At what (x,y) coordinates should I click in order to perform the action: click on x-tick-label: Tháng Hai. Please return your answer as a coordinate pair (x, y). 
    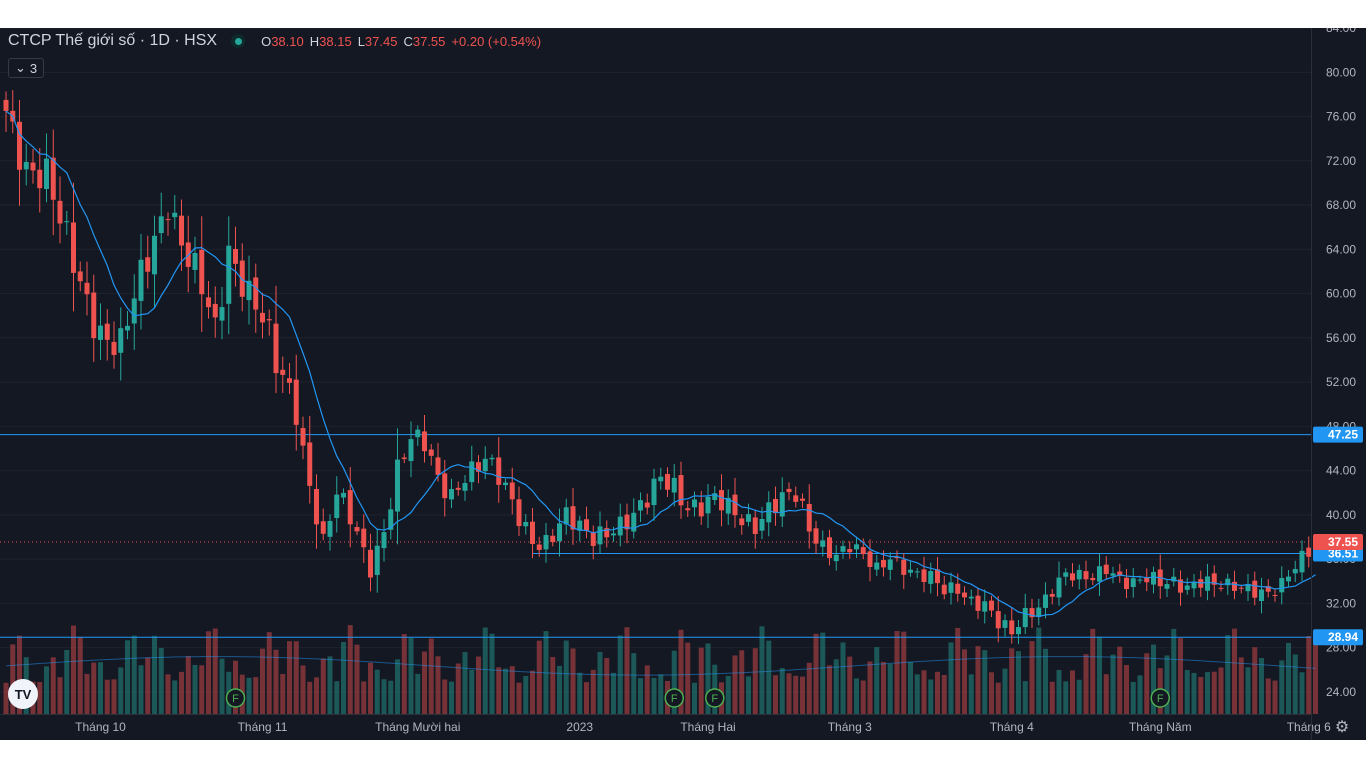
    Looking at the image, I should click on (707, 727).